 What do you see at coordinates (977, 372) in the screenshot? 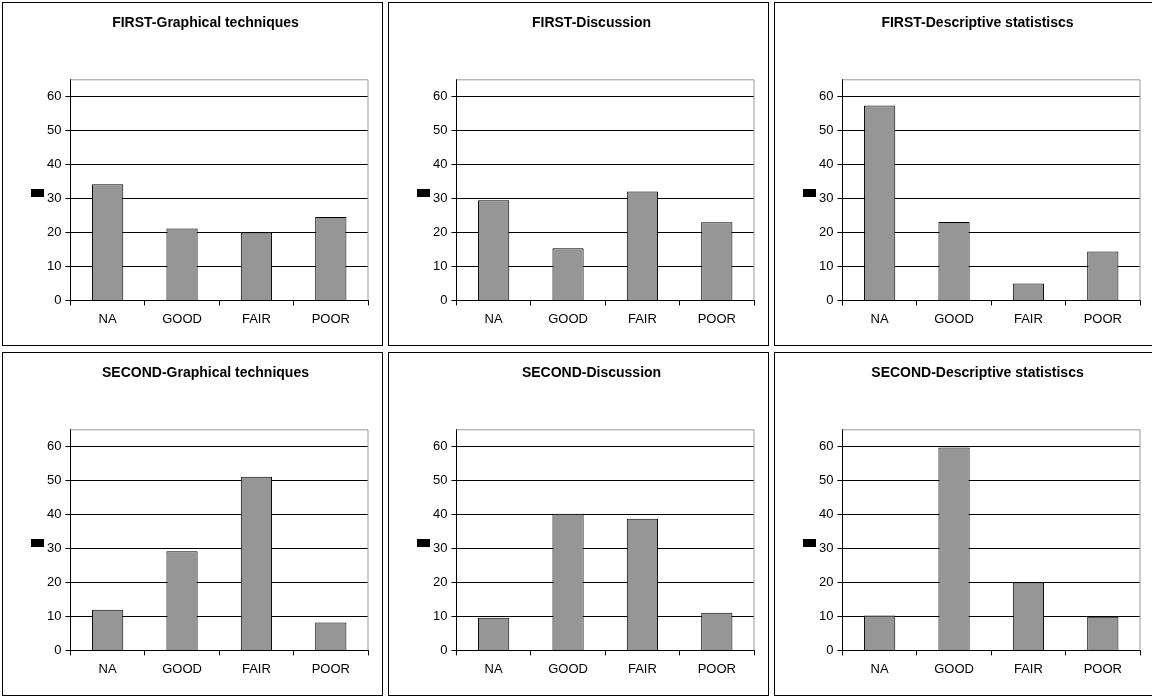
I see `chart-title: SECOND-Descriptive statistiscs` at bounding box center [977, 372].